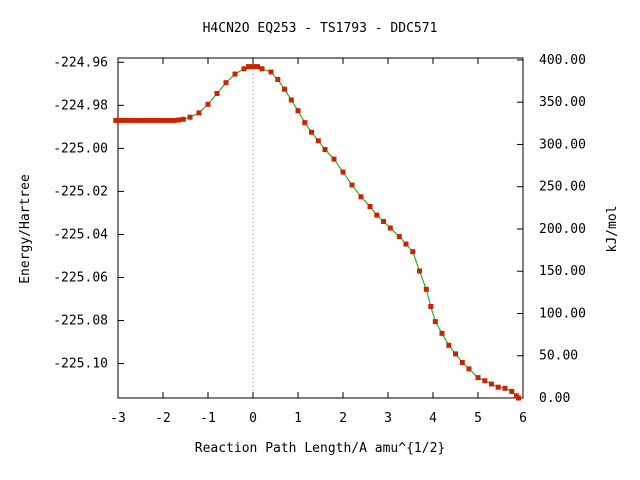  What do you see at coordinates (320, 28) in the screenshot?
I see `chart-title: H4CN2O EQ253 - TS1793 - DDC571` at bounding box center [320, 28].